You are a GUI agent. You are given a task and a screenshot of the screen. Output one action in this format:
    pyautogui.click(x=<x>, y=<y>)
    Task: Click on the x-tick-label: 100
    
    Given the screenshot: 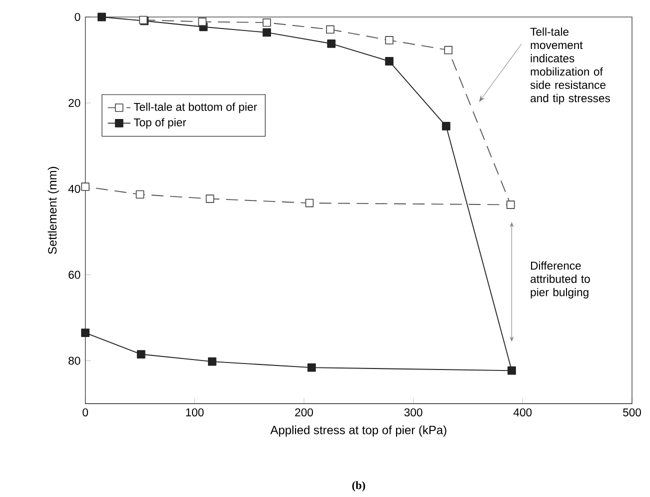 What is the action you would take?
    pyautogui.click(x=195, y=412)
    